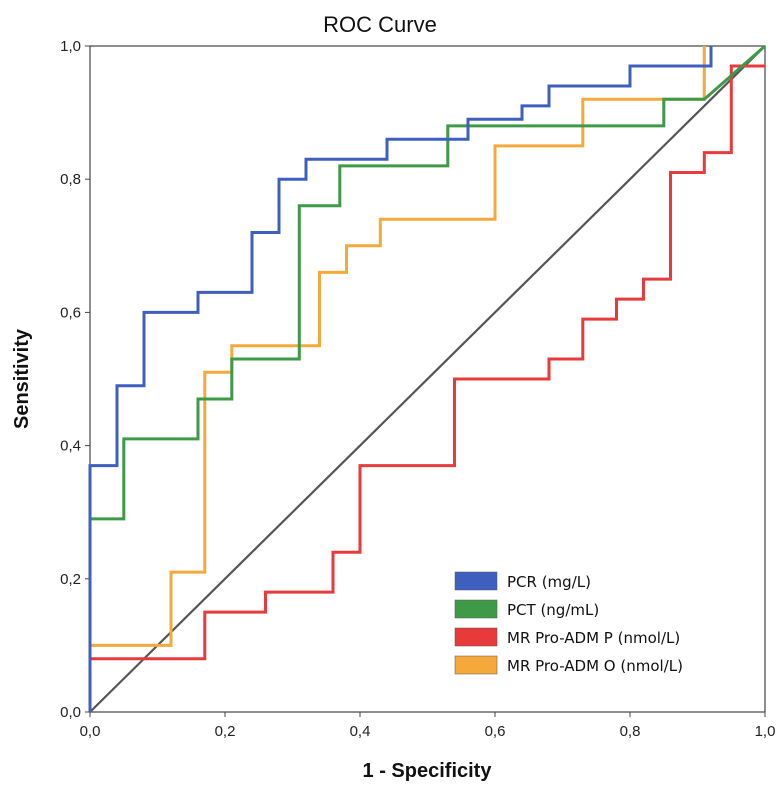  Describe the element at coordinates (549, 582) in the screenshot. I see `legend-label-0: PCR (mg/L)` at that location.